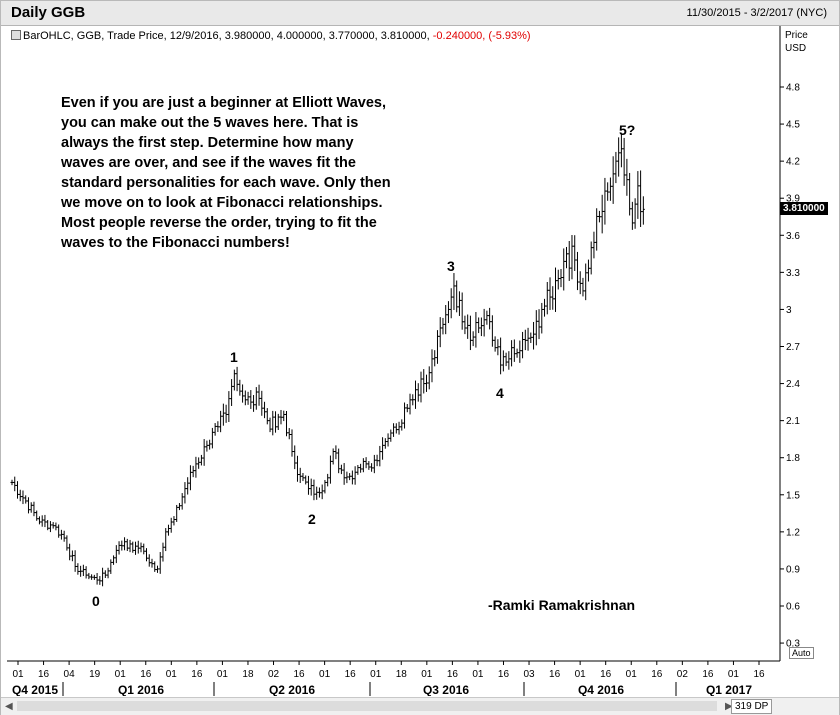 This screenshot has height=715, width=840. What do you see at coordinates (801, 653) in the screenshot?
I see `auto-scale-button: Auto` at bounding box center [801, 653].